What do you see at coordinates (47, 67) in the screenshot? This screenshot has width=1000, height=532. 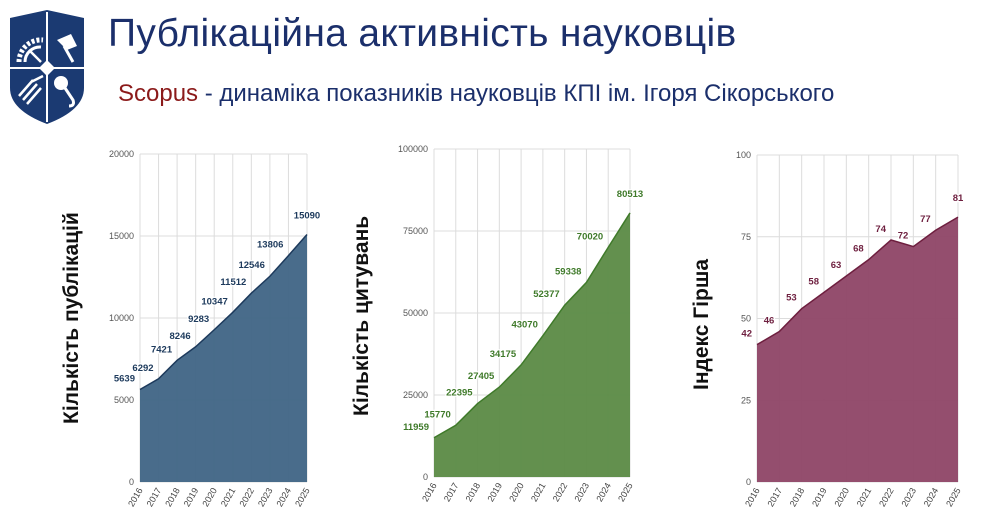 I see `kpi-shield-logo` at bounding box center [47, 67].